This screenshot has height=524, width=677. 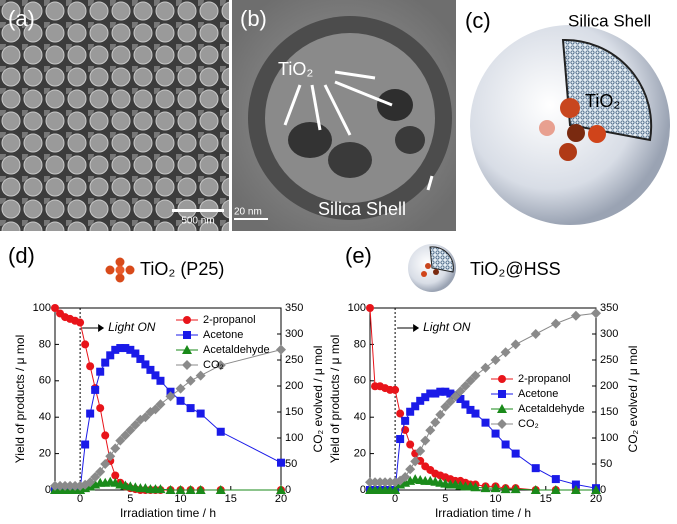 I want to click on panel-label: (d), so click(x=21, y=255).